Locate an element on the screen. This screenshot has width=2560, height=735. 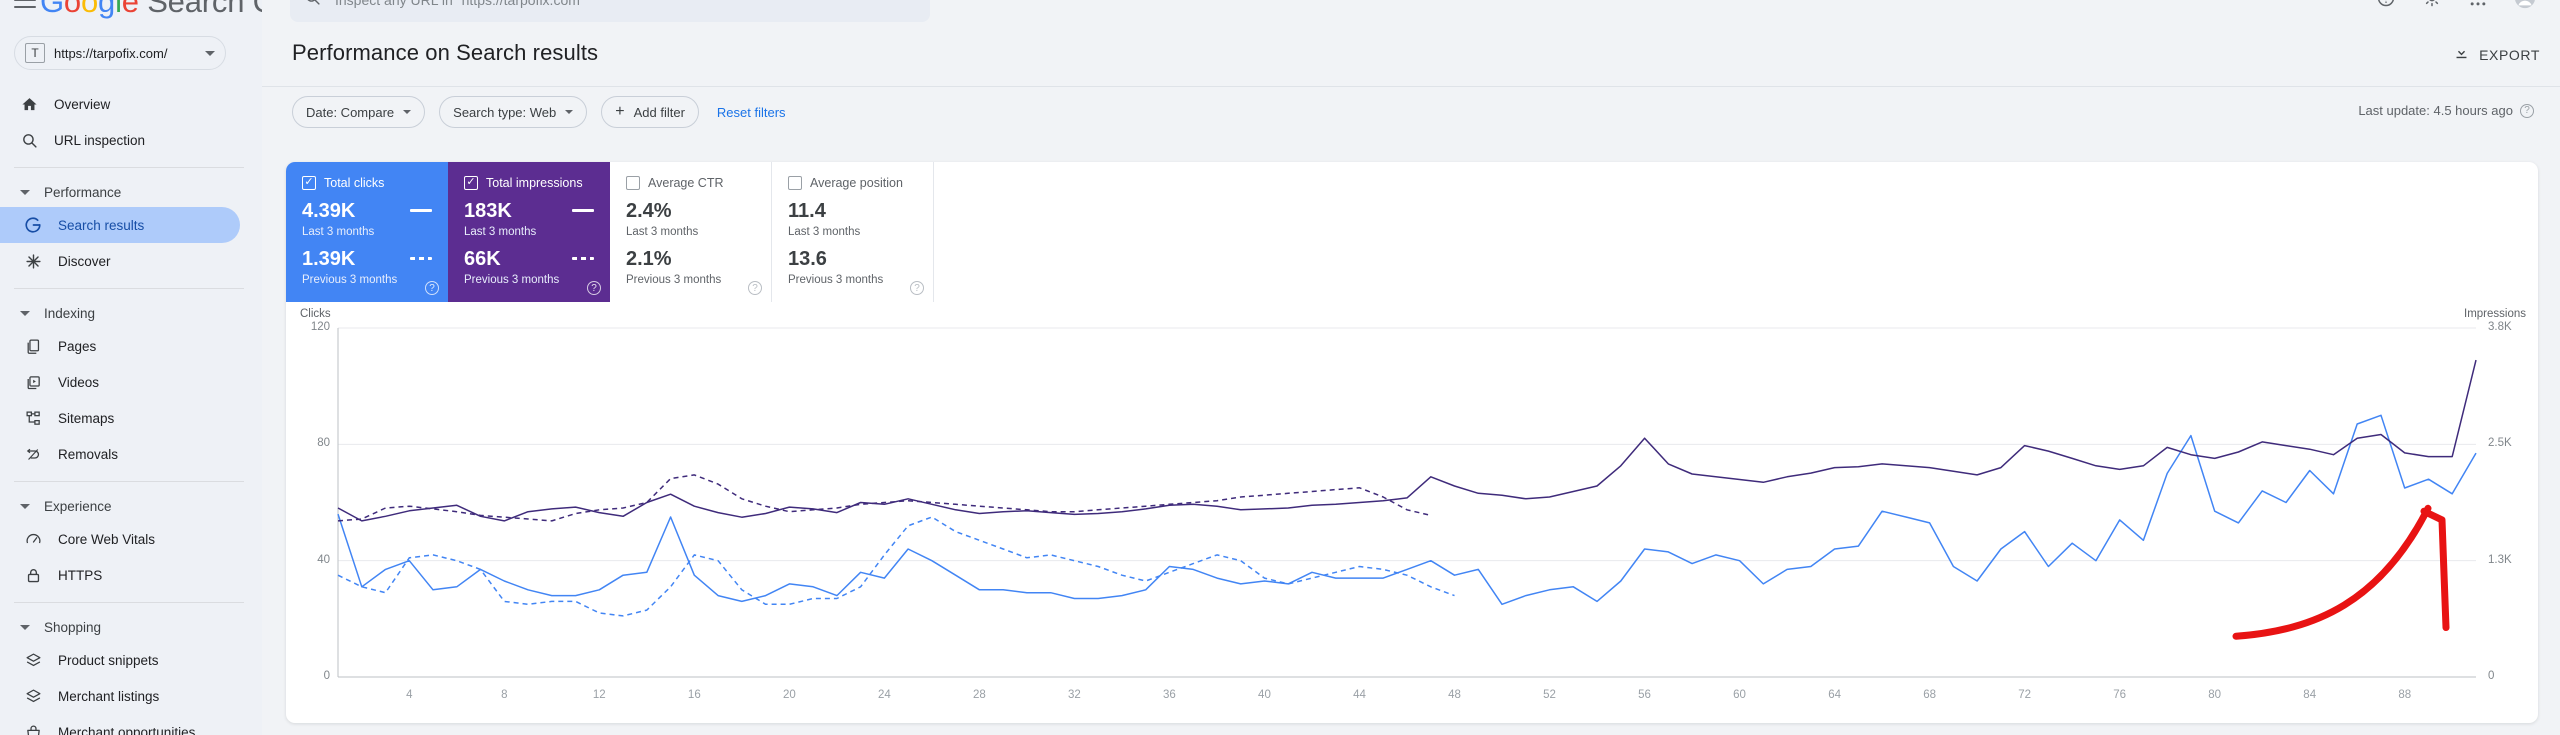
x-axis-tick: 40 is located at coordinates (1264, 695).